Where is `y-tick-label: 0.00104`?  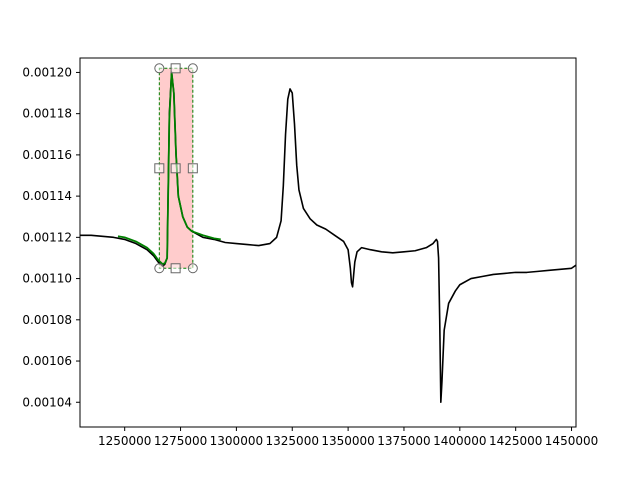 y-tick-label: 0.00104 is located at coordinates (47, 402).